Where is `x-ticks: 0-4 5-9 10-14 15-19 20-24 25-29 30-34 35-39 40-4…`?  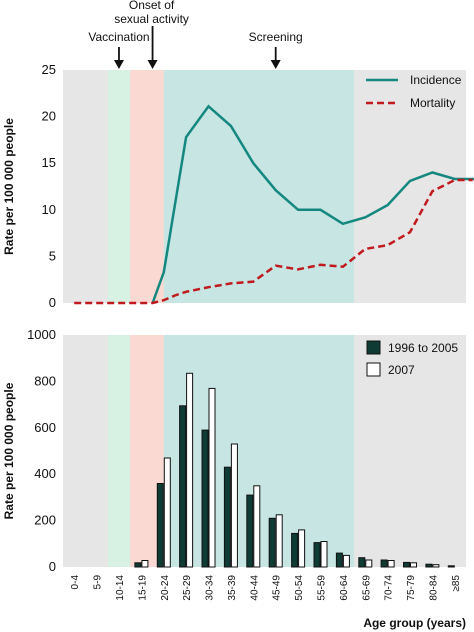 x-ticks: 0-4 5-9 10-14 15-19 20-24 25-29 30-34 35-39 40-4… is located at coordinates (266, 588).